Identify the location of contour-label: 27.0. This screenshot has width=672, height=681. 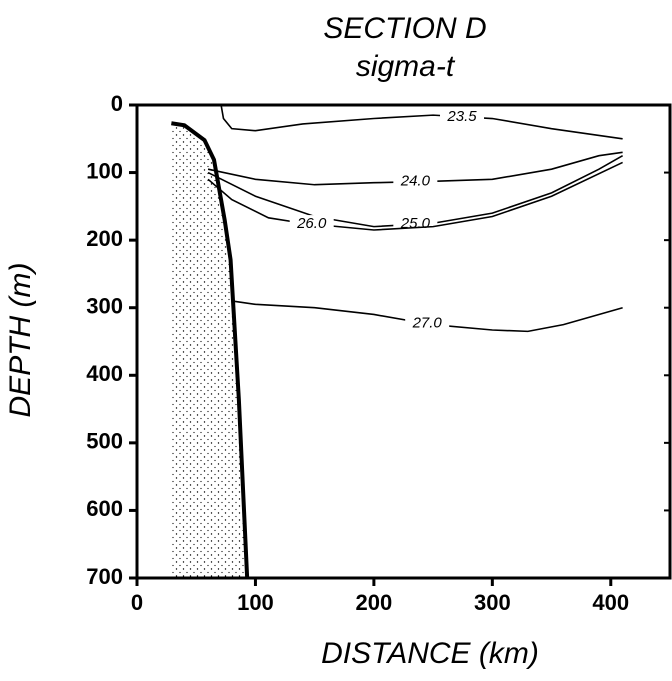
(427, 323).